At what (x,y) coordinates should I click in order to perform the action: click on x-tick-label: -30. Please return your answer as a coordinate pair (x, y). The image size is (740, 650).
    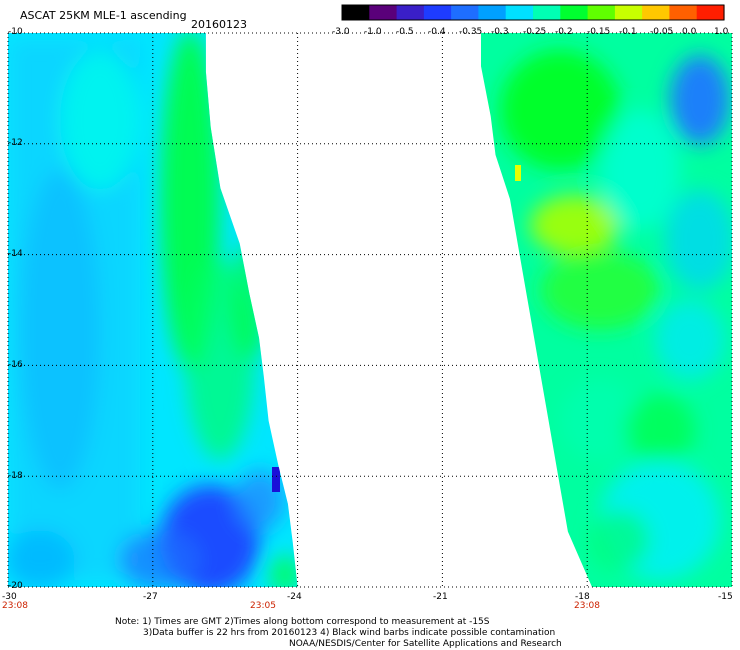
    Looking at the image, I should click on (9, 597).